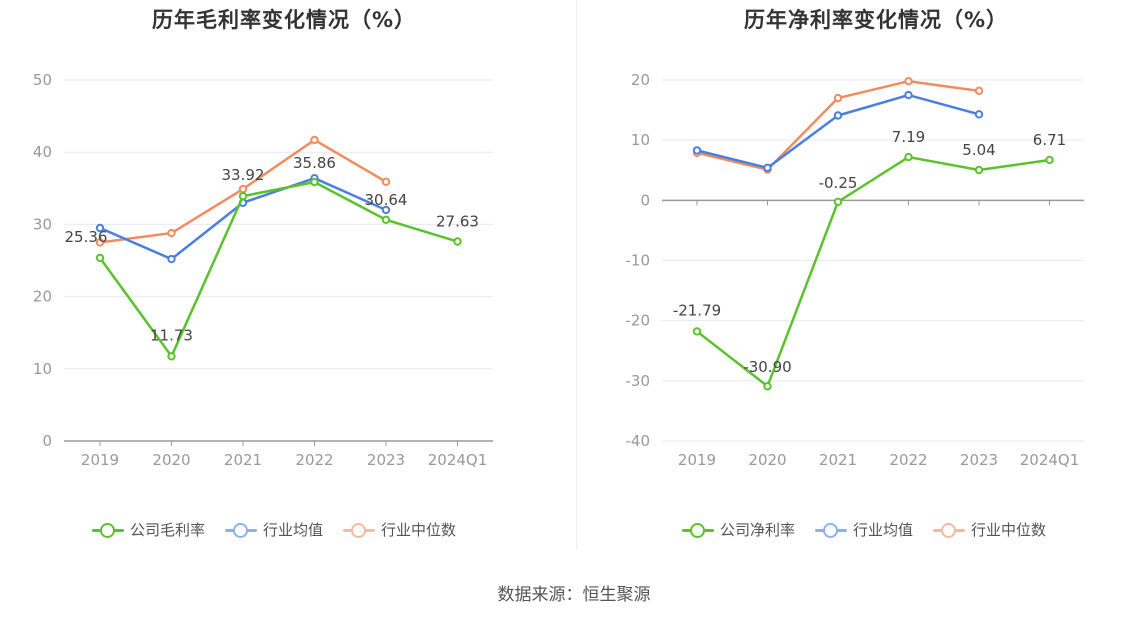  Describe the element at coordinates (978, 150) in the screenshot. I see `data-label: 5.04` at that location.